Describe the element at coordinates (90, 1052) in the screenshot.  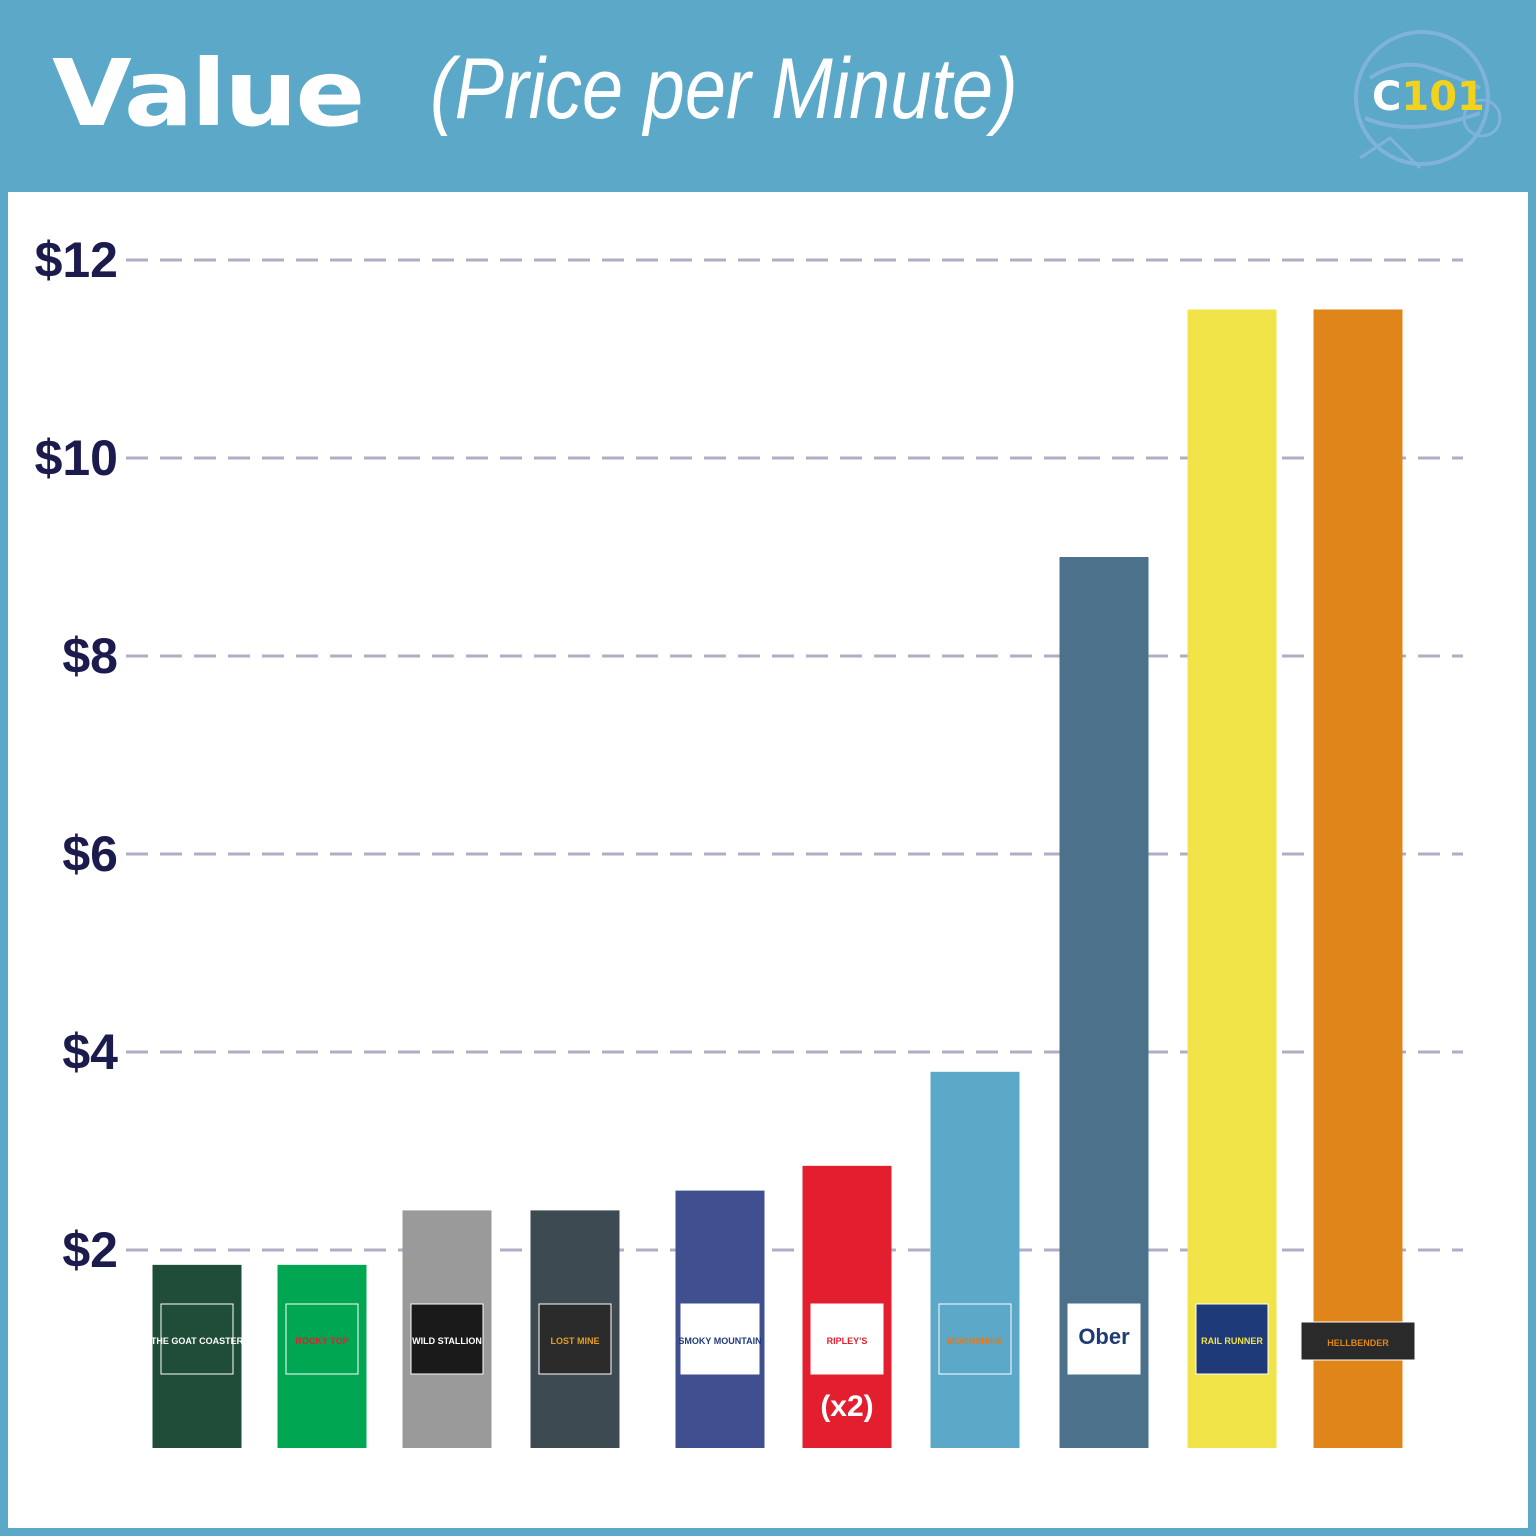
I see `y-tick-label: $4` at that location.